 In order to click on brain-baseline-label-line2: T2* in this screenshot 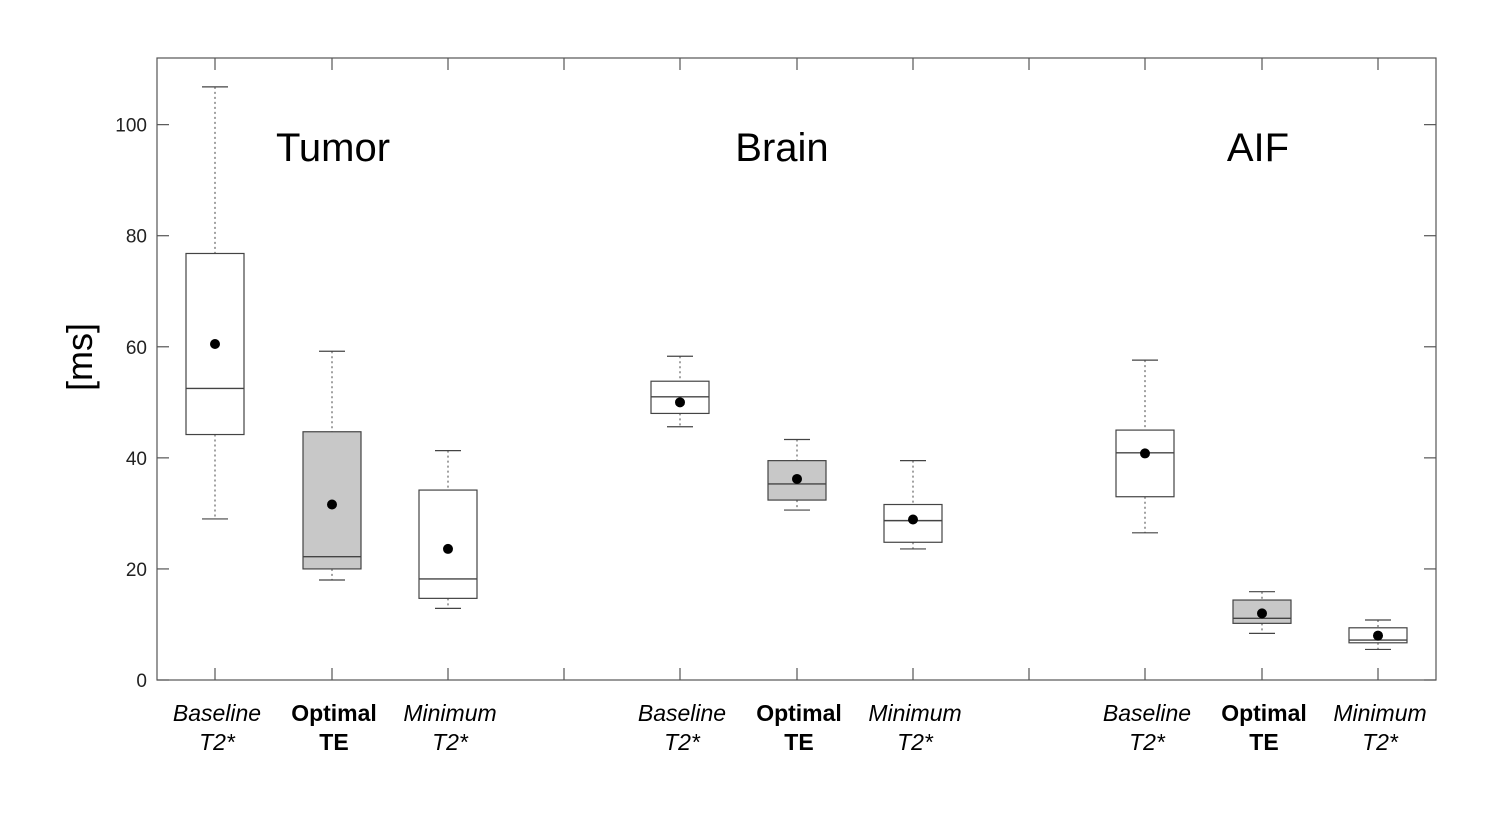, I will do `click(682, 742)`.